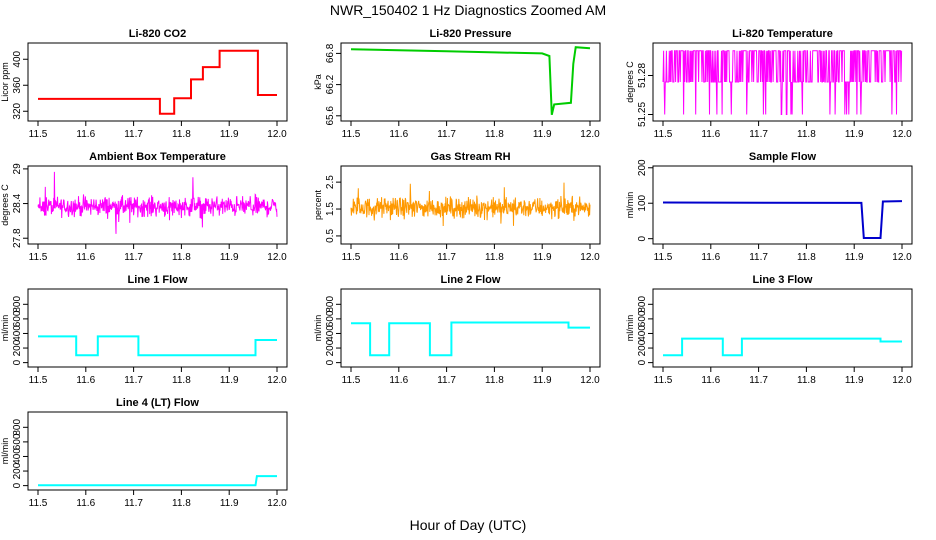 The height and width of the screenshot is (540, 936). Describe the element at coordinates (783, 157) in the screenshot. I see `panel-title: Sample Flow` at that location.